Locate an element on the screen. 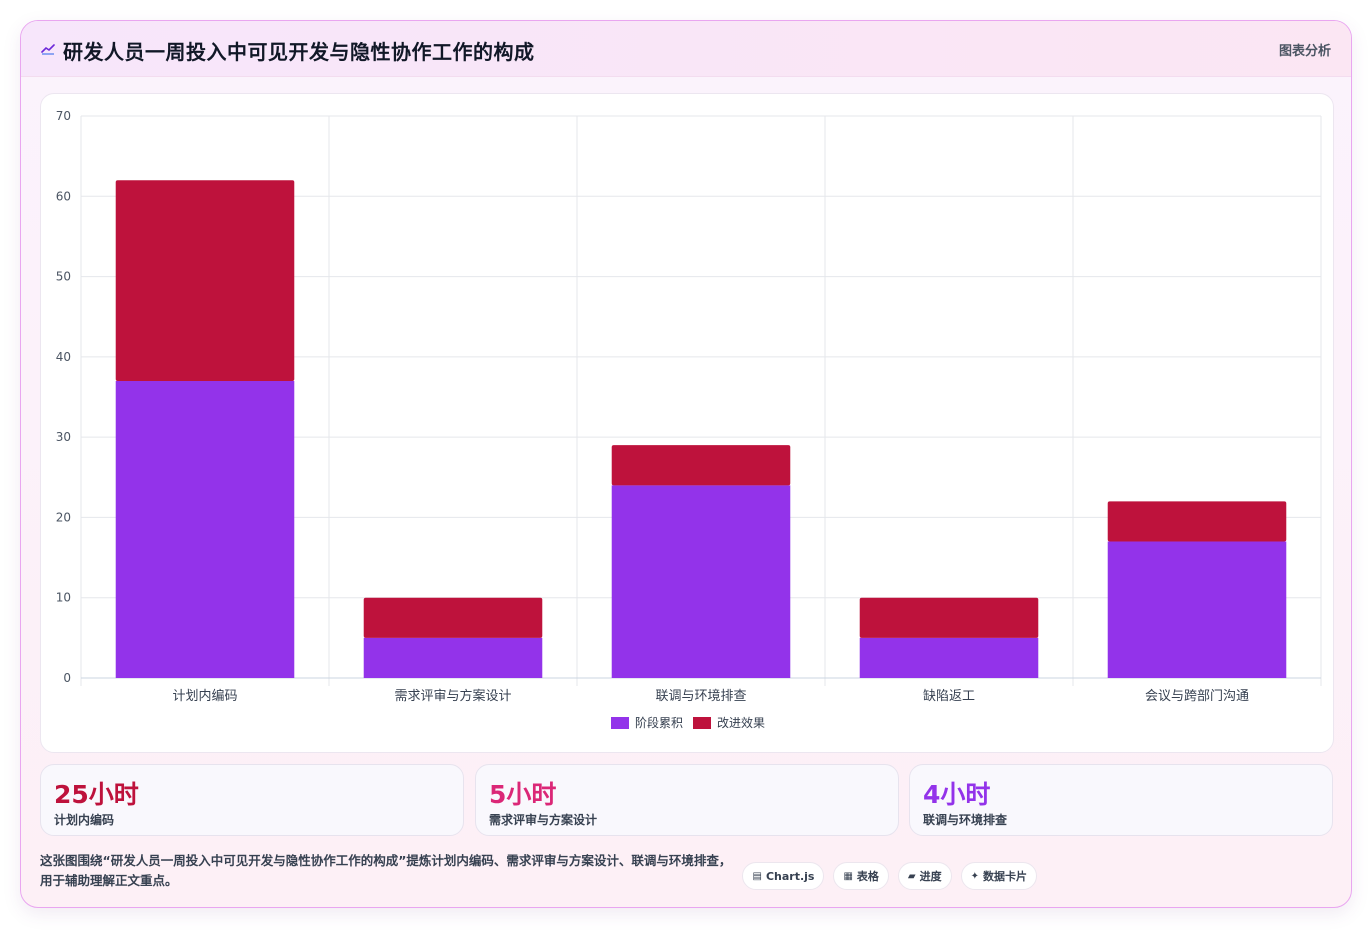 The height and width of the screenshot is (930, 1372). chart-icon: ▤ is located at coordinates (757, 876).